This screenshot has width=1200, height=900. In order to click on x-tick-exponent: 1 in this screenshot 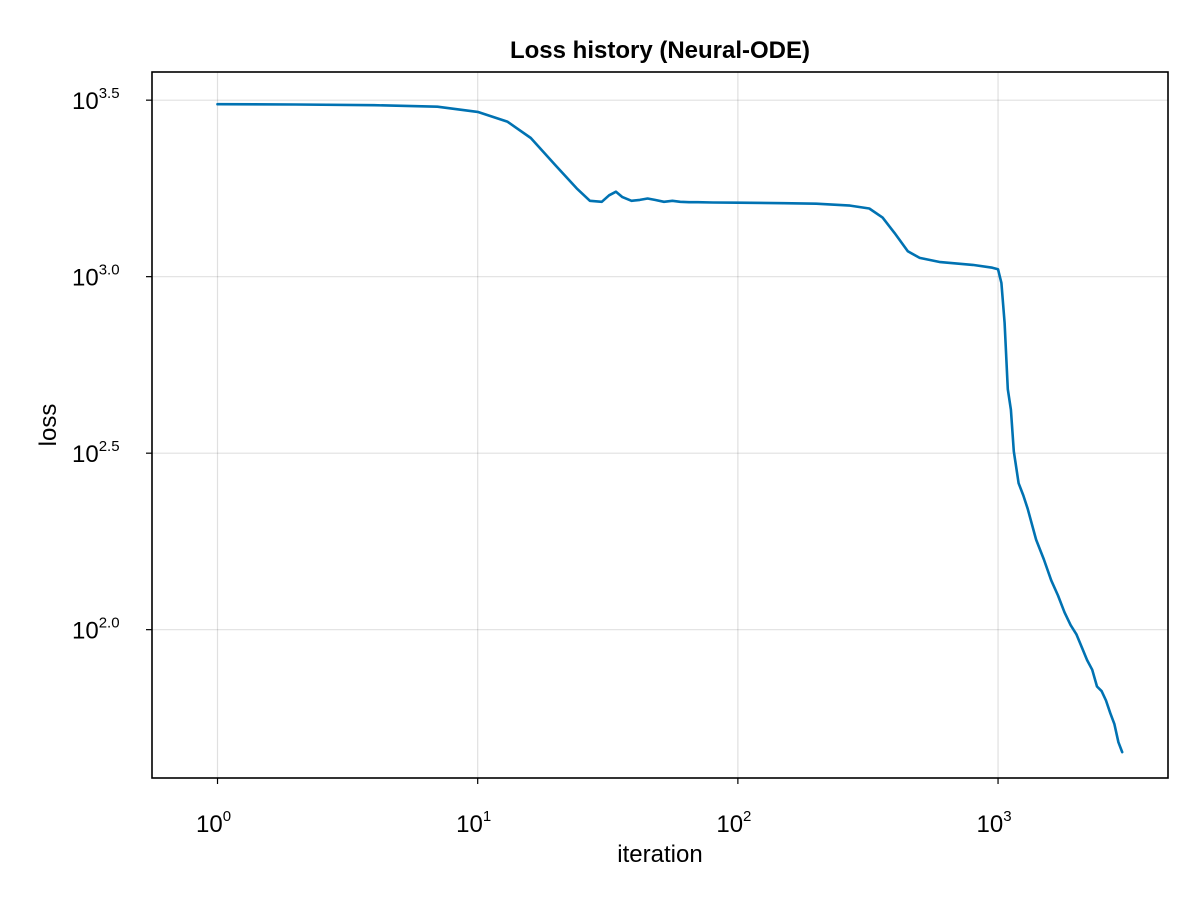, I will do `click(487, 816)`.